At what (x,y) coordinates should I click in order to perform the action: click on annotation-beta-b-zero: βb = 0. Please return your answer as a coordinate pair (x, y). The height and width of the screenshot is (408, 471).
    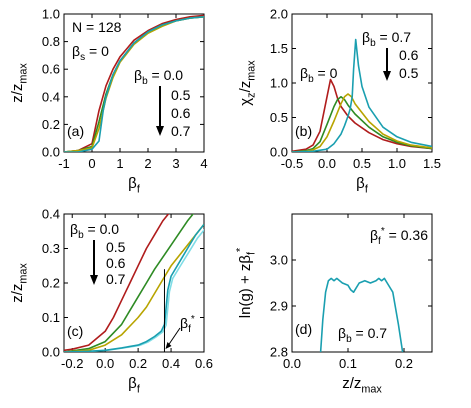
    Looking at the image, I should click on (319, 75).